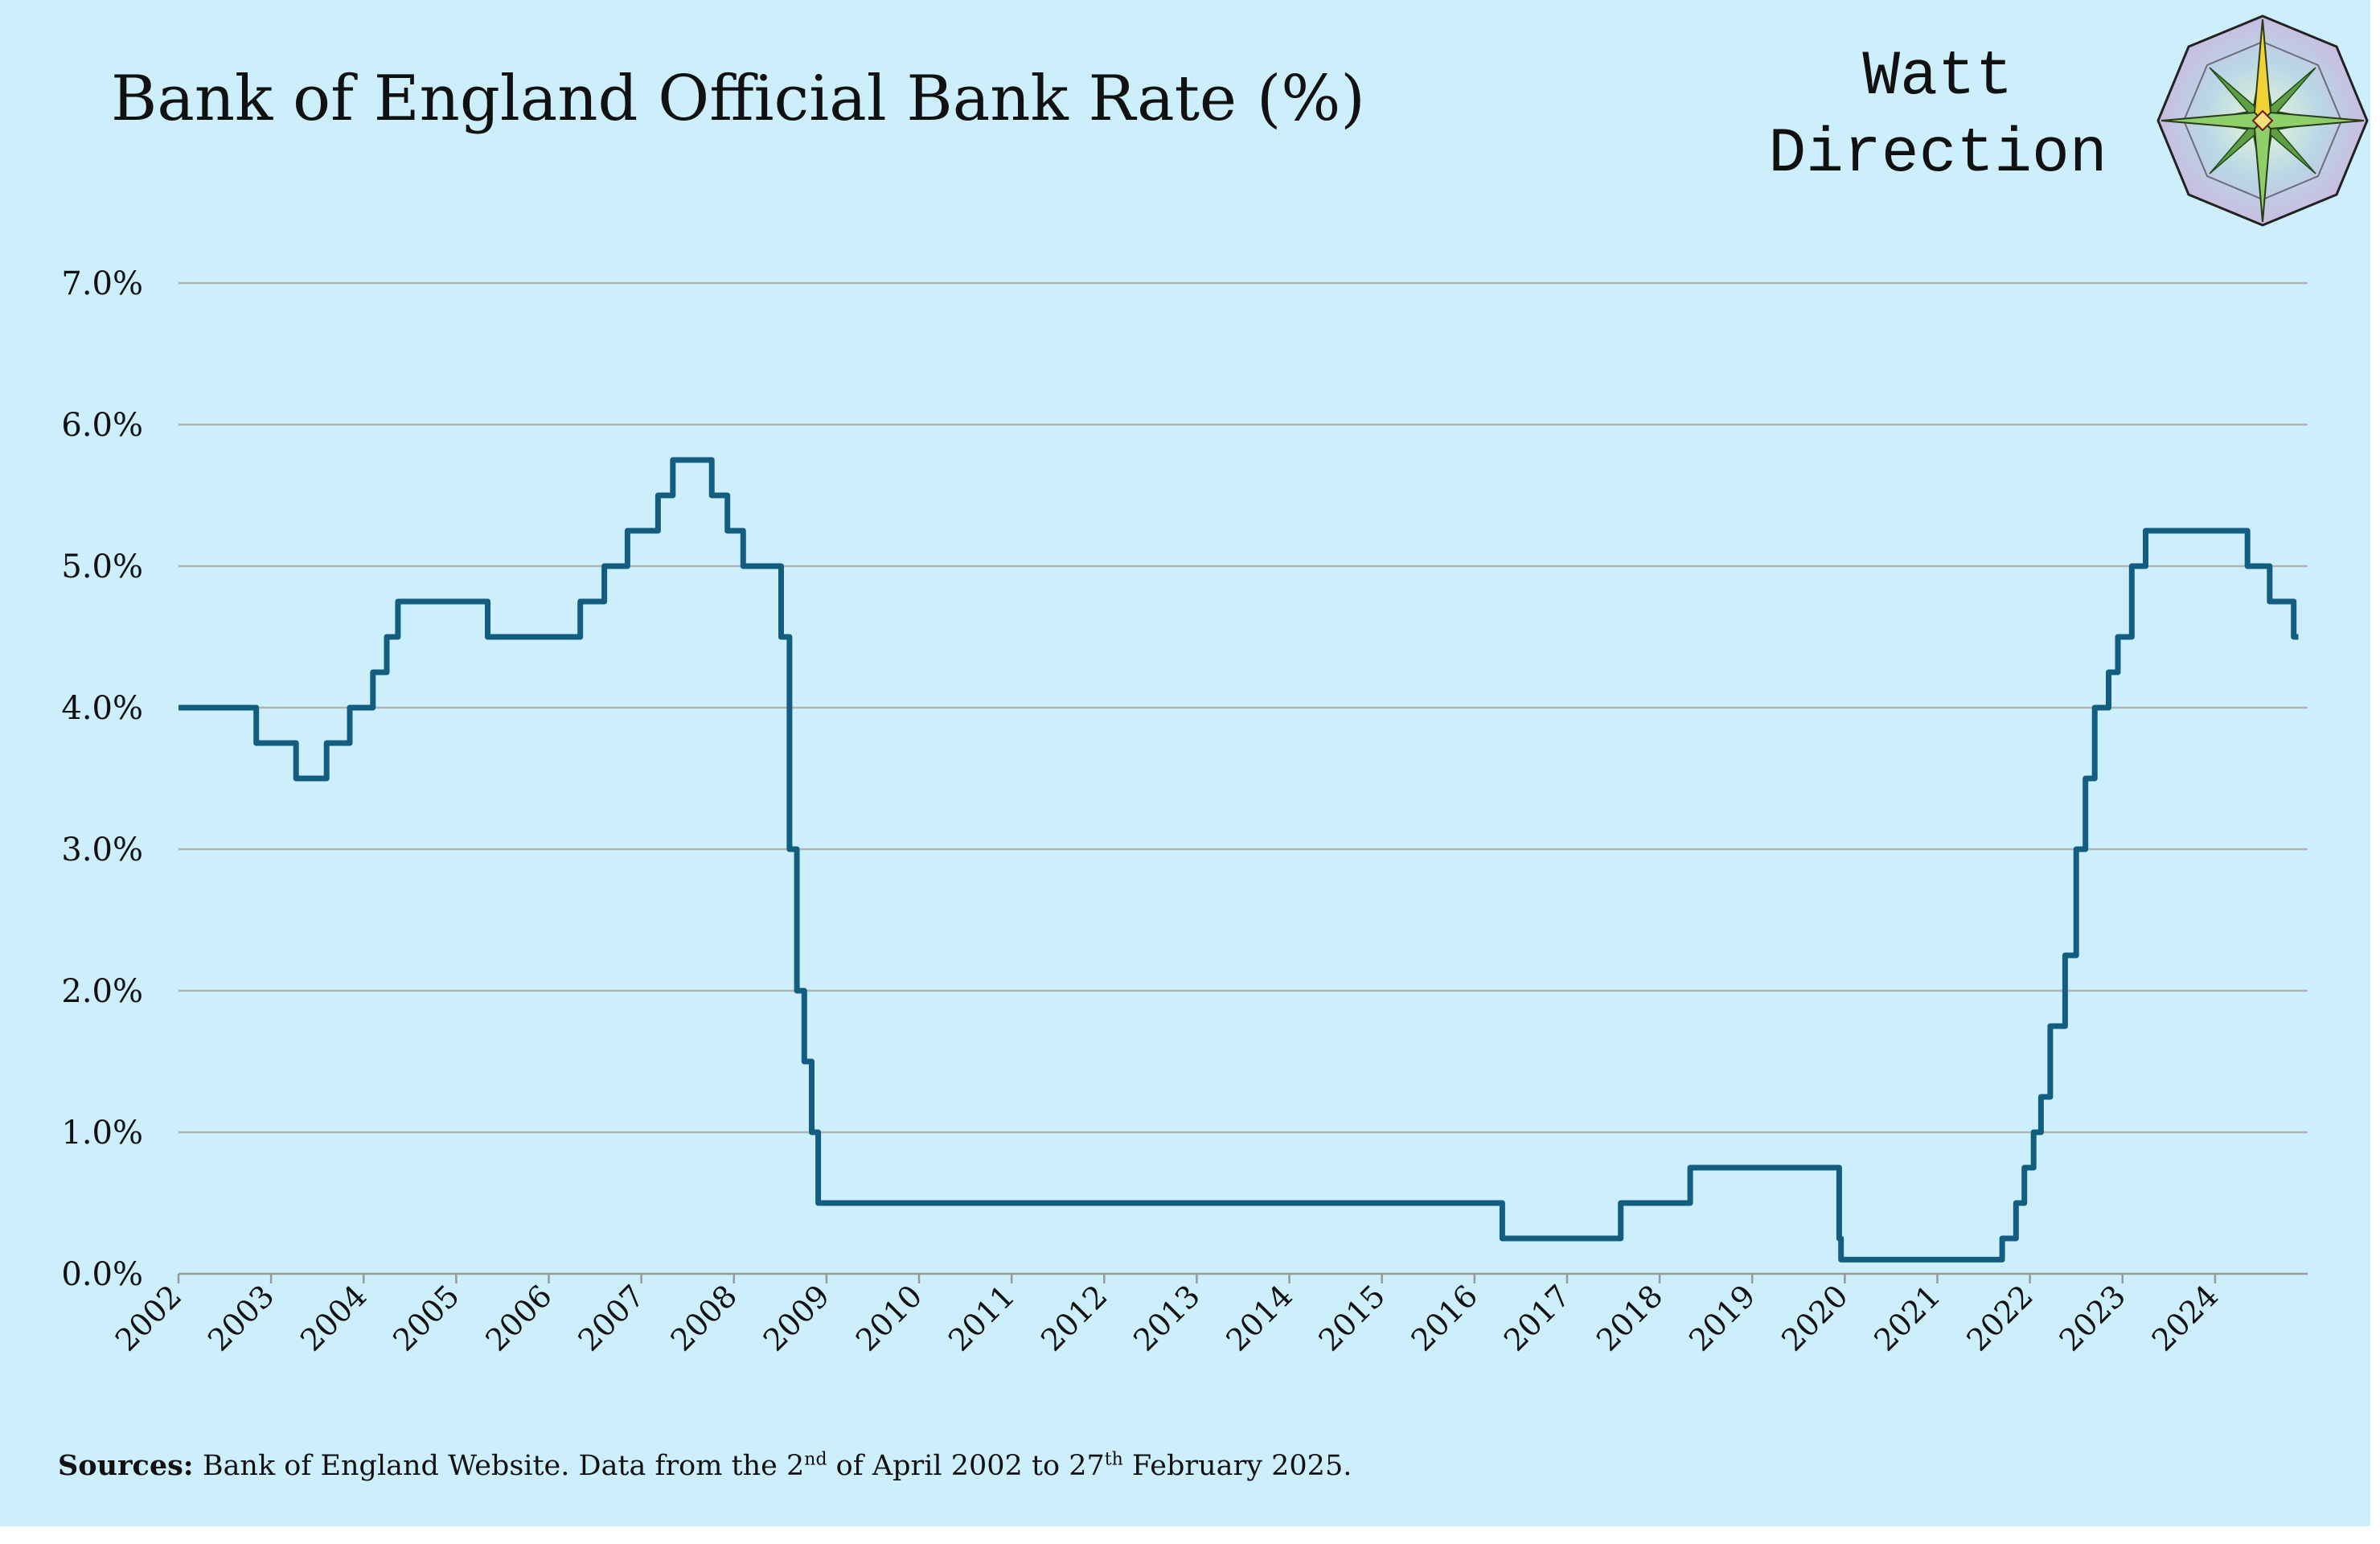  Describe the element at coordinates (1630, 1318) in the screenshot. I see `x-tick-label: 2018` at that location.